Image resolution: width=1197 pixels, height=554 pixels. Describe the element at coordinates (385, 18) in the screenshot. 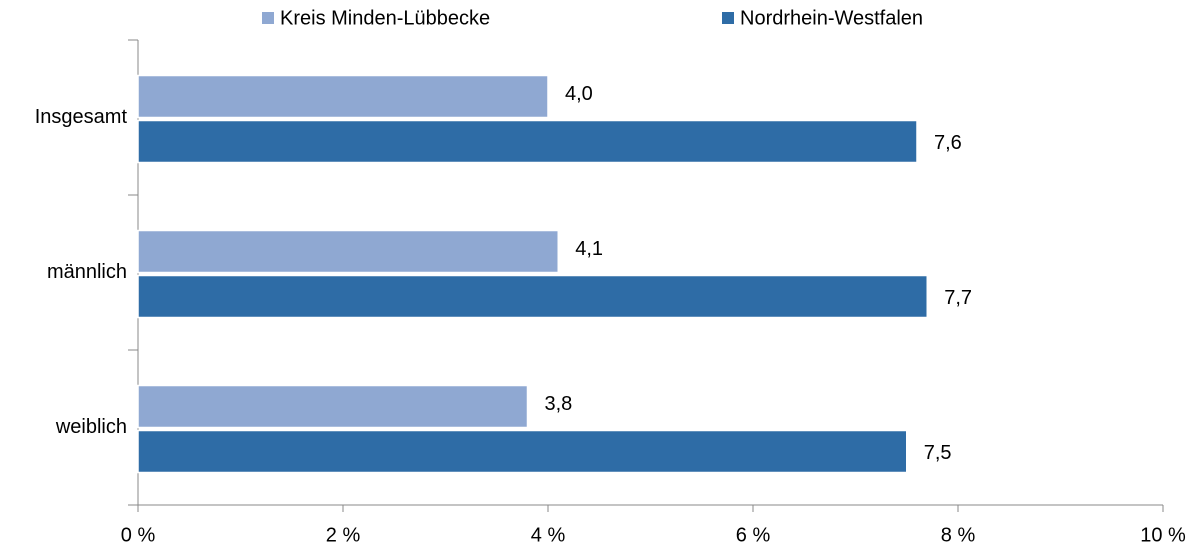

I see `legend-label: Kreis Minden-Lübbecke` at that location.